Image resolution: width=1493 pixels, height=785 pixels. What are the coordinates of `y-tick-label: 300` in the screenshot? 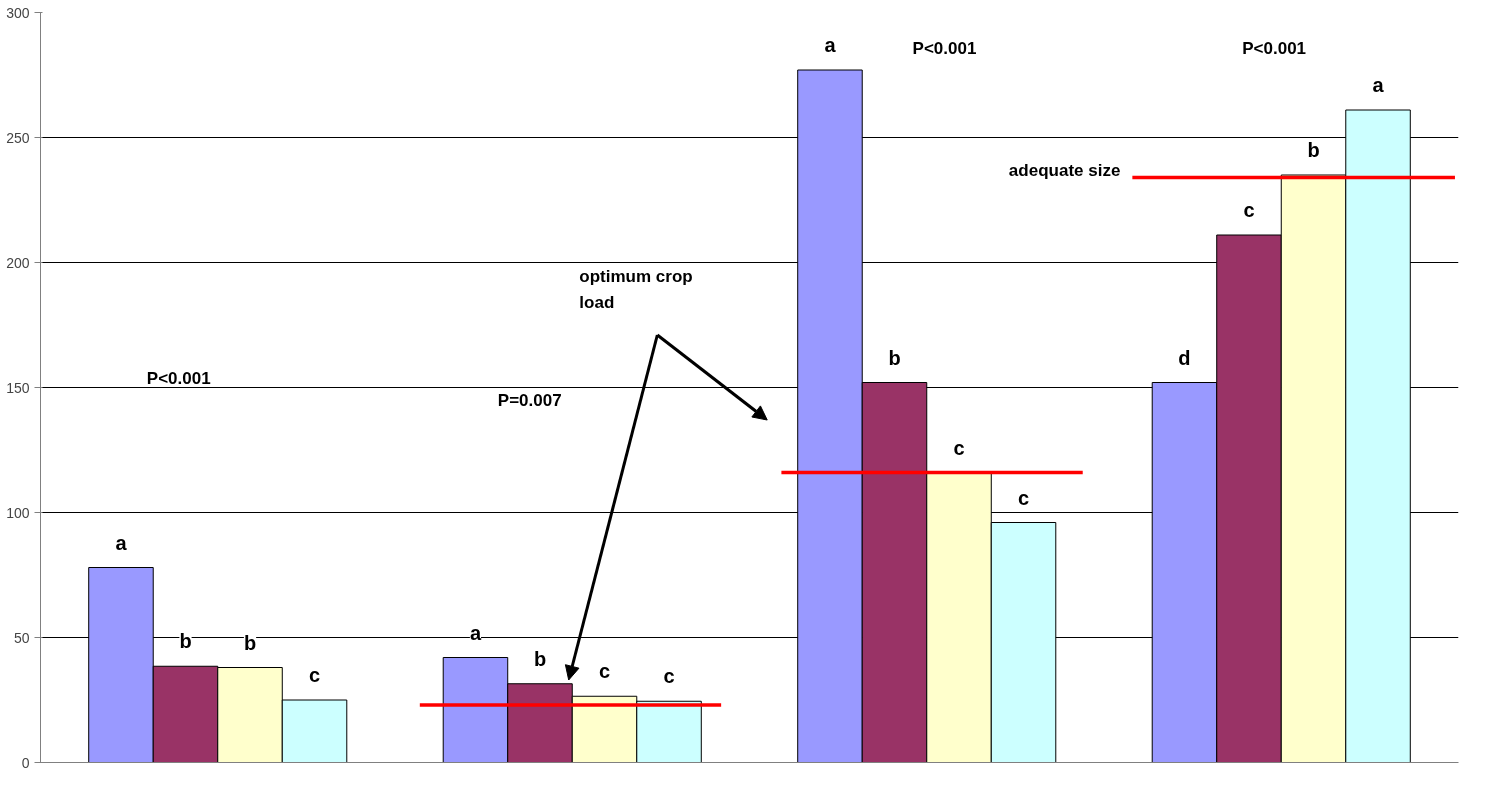 It's located at (18, 12).